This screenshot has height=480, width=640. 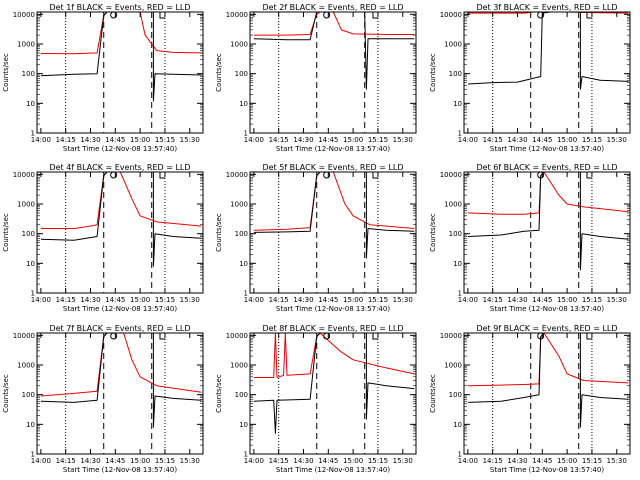 What do you see at coordinates (119, 328) in the screenshot?
I see `chart-title: Det 7f BLACK = Events, RED = LLD` at bounding box center [119, 328].